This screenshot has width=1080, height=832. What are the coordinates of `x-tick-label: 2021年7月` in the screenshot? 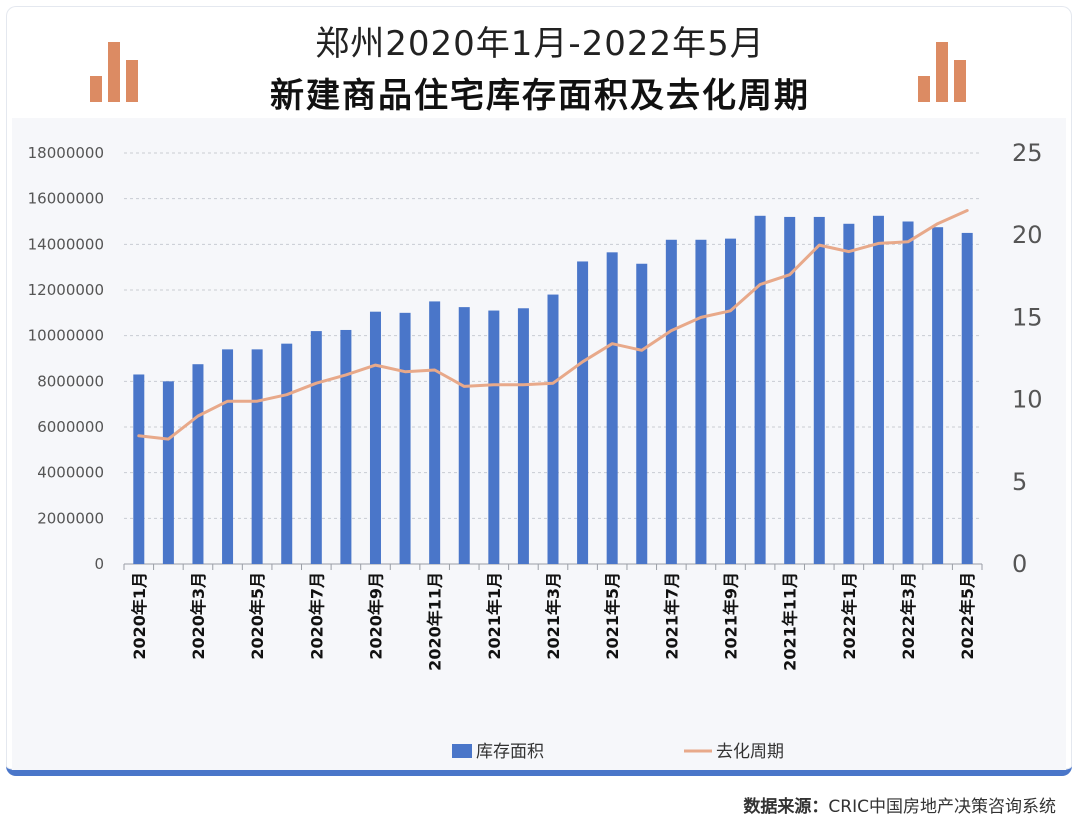 It's located at (671, 616).